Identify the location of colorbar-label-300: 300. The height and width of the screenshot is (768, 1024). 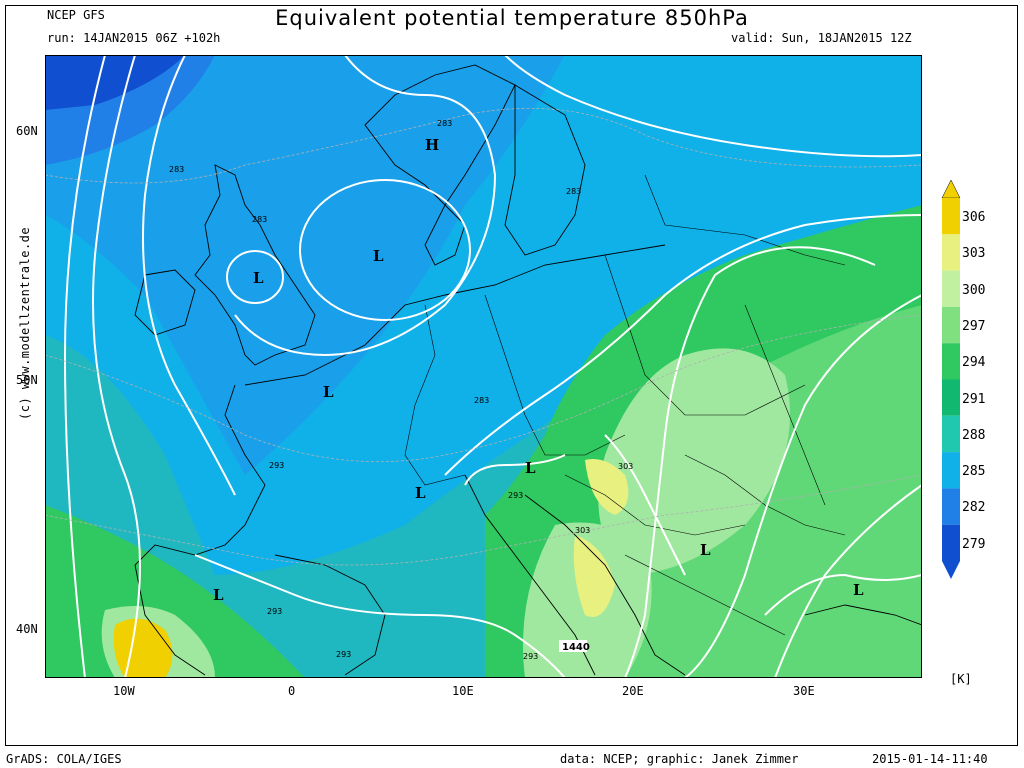
(974, 290).